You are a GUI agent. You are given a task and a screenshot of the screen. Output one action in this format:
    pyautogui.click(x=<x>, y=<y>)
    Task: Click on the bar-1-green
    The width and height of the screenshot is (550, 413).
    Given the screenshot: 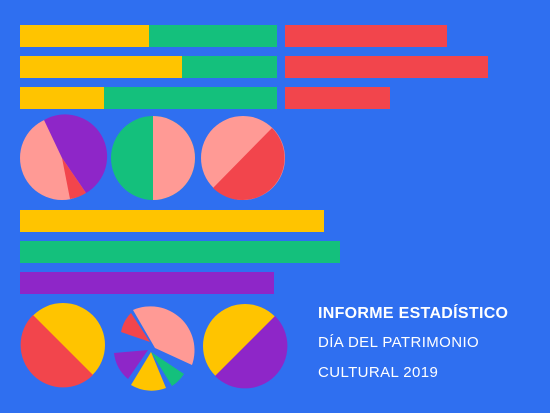 What is the action you would take?
    pyautogui.click(x=213, y=36)
    